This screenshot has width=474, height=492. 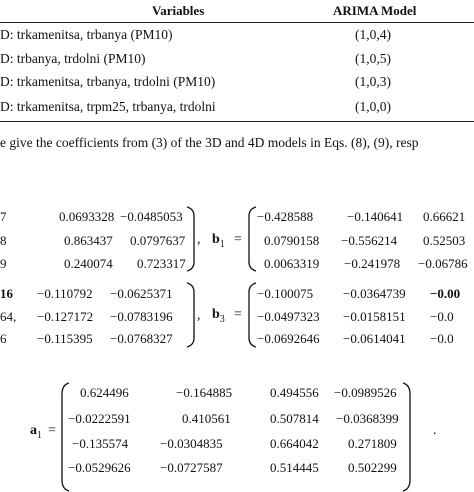 I want to click on matrix-cell: −0.100075, so click(x=285, y=293).